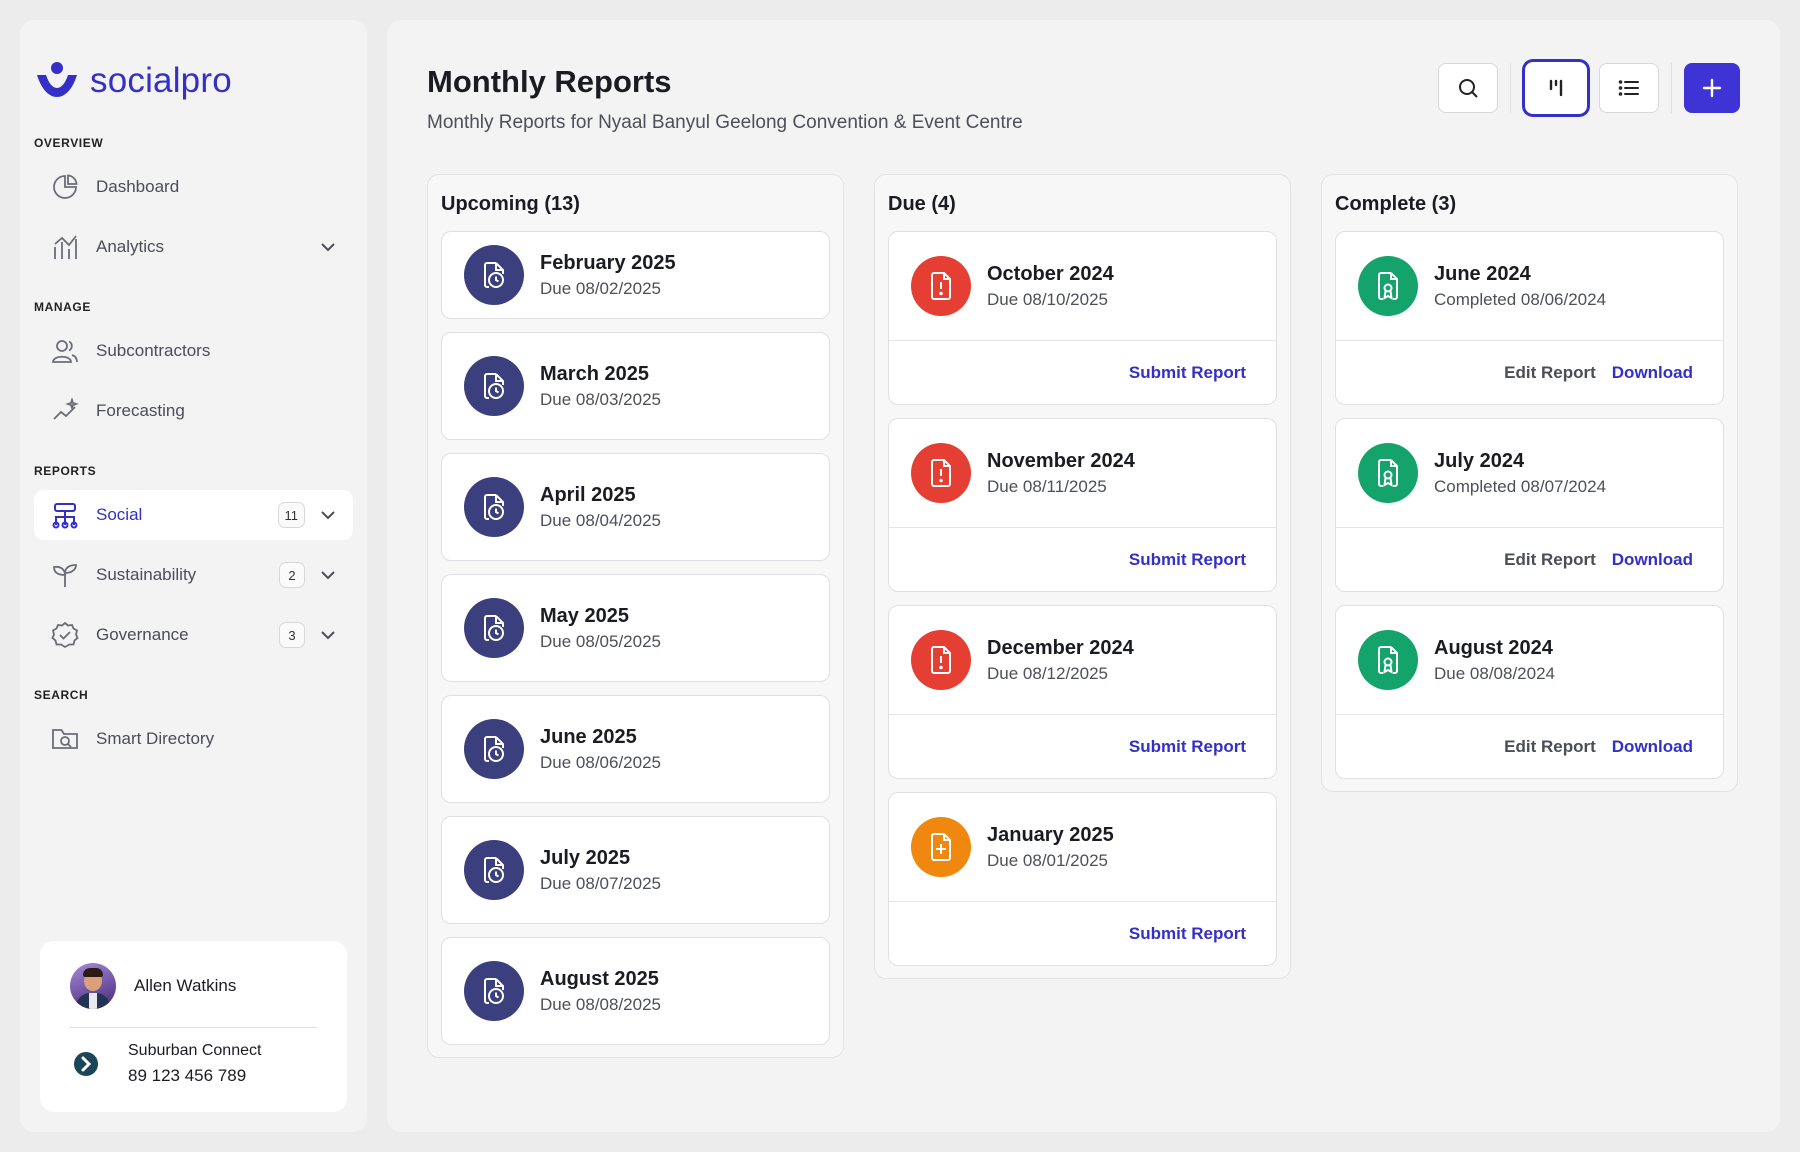  I want to click on count-badge: 3, so click(292, 635).